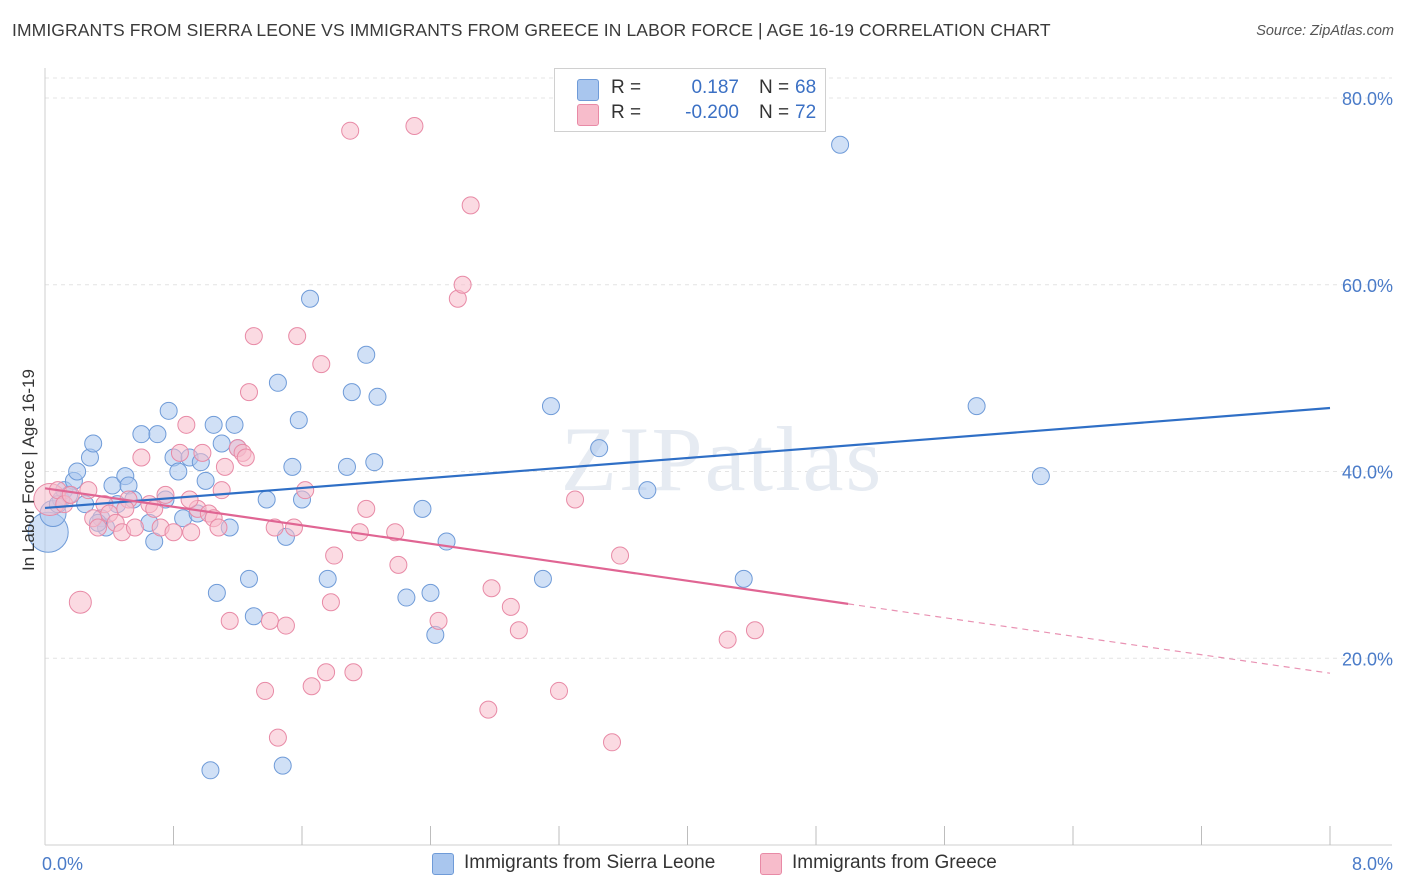  Describe the element at coordinates (446, 546) in the screenshot. I see `trend-line-greece` at that location.